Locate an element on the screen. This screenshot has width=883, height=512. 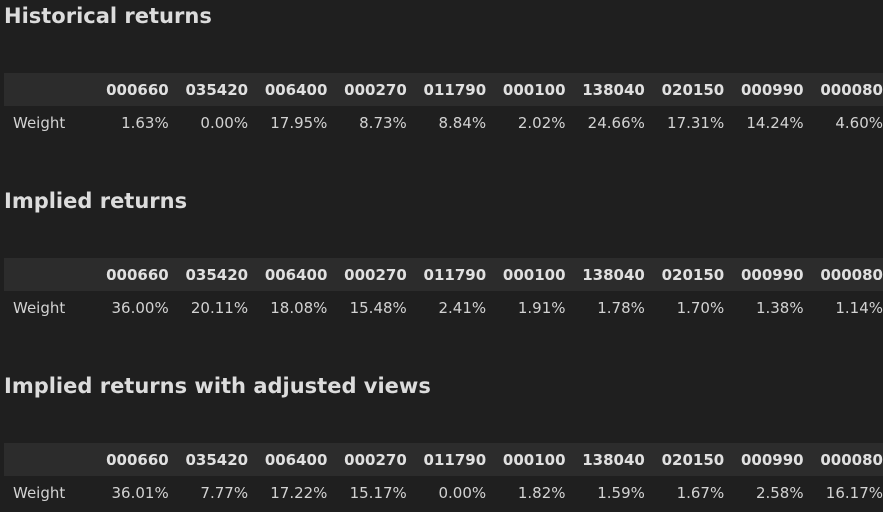
weight-cell: 1.63% is located at coordinates (145, 123).